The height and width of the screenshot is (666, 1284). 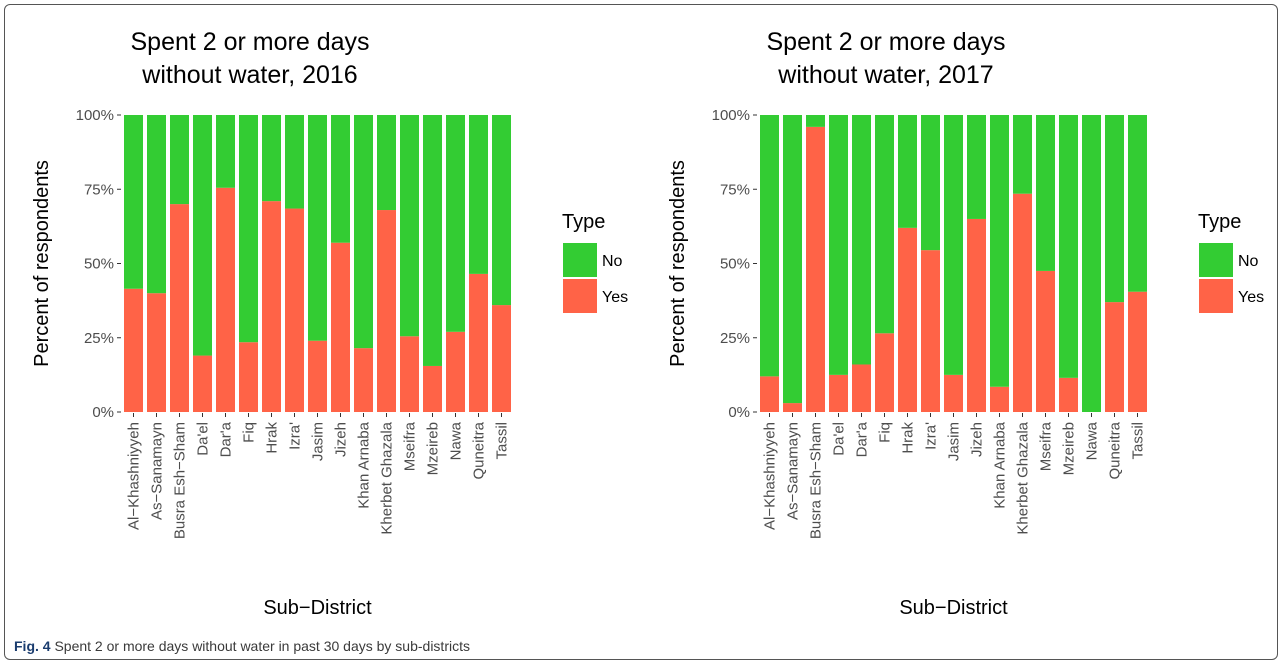 I want to click on x-tick-label: Jasim, so click(x=318, y=441).